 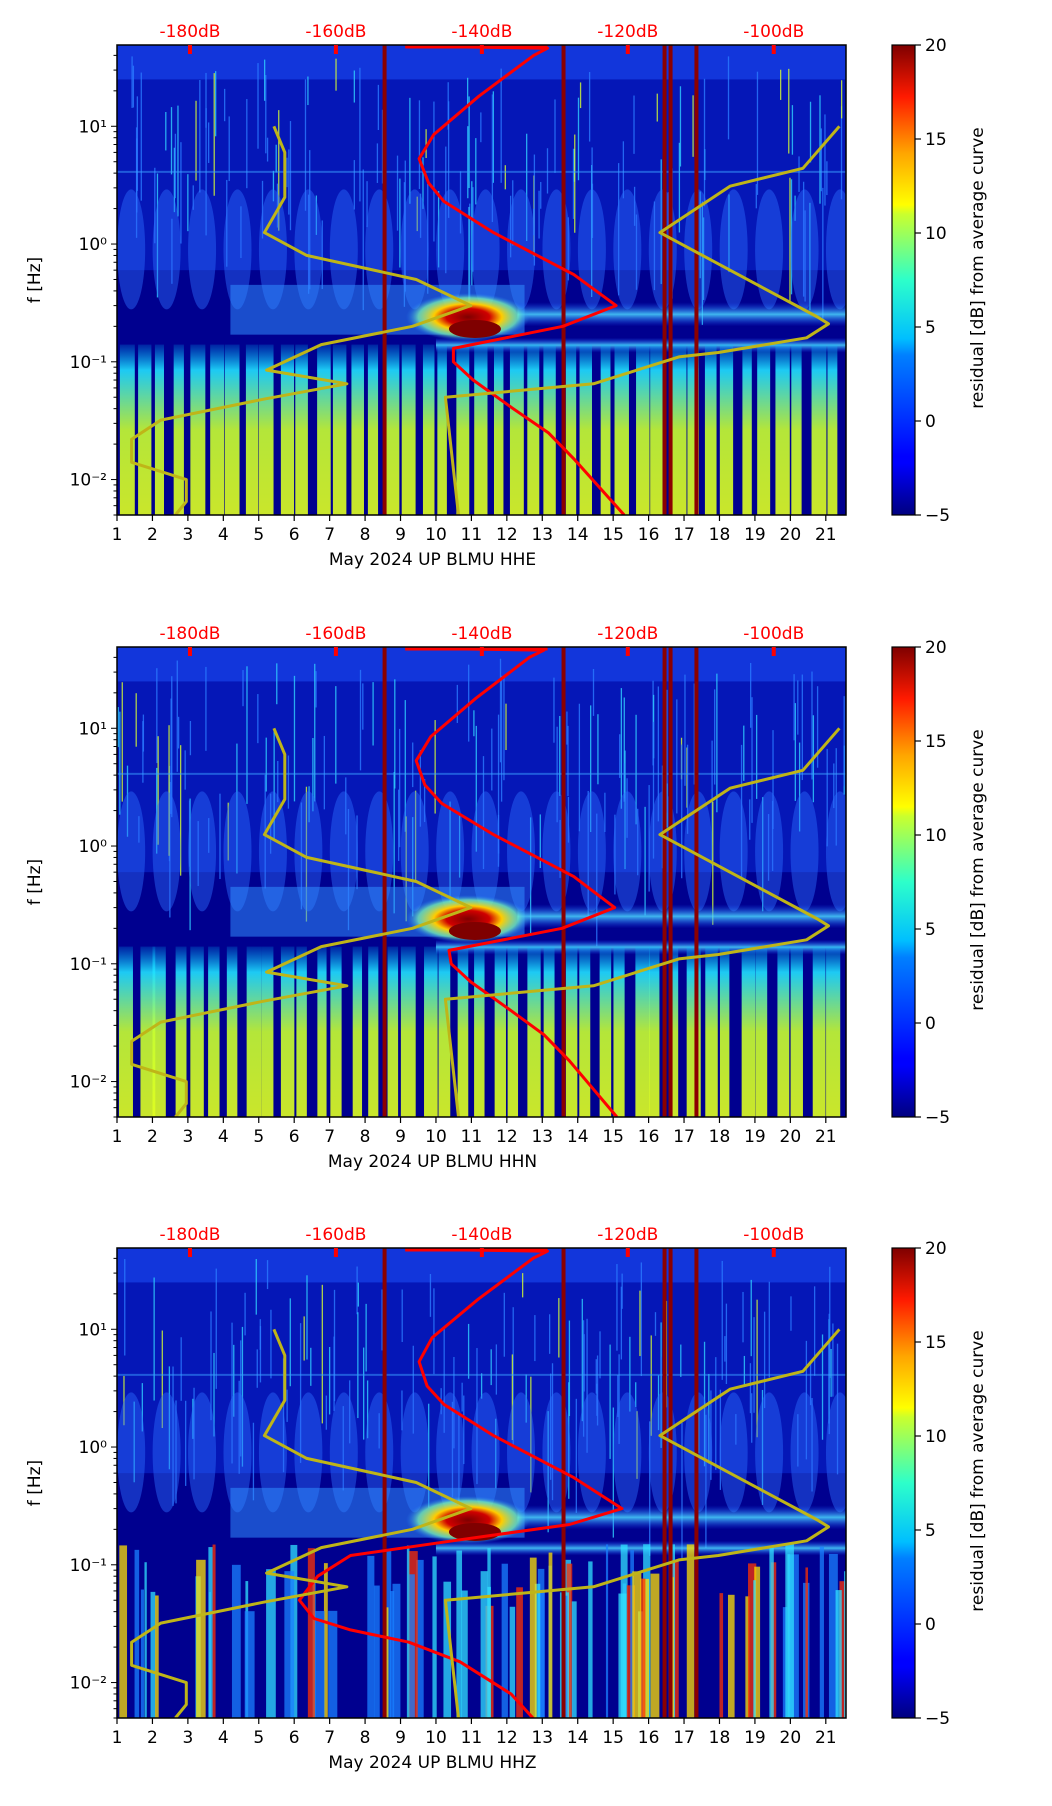 I want to click on x-tick-label: 1, so click(x=117, y=1137).